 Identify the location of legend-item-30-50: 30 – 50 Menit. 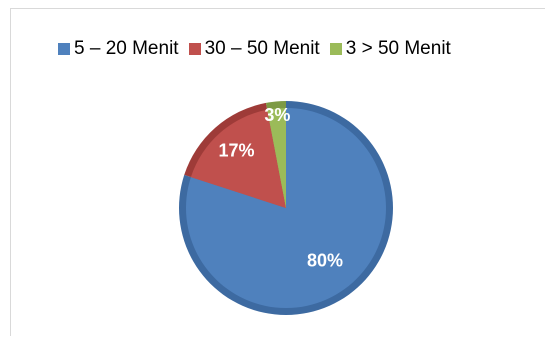
(254, 49).